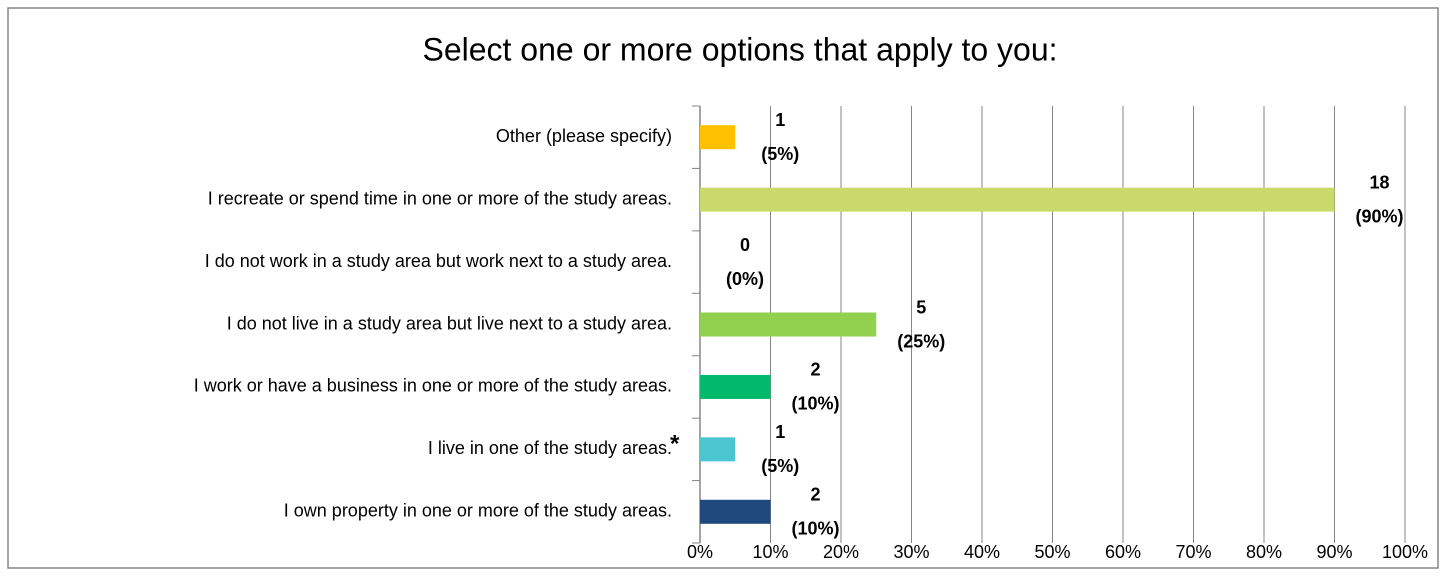  What do you see at coordinates (1379, 182) in the screenshot?
I see `count-label: 18` at bounding box center [1379, 182].